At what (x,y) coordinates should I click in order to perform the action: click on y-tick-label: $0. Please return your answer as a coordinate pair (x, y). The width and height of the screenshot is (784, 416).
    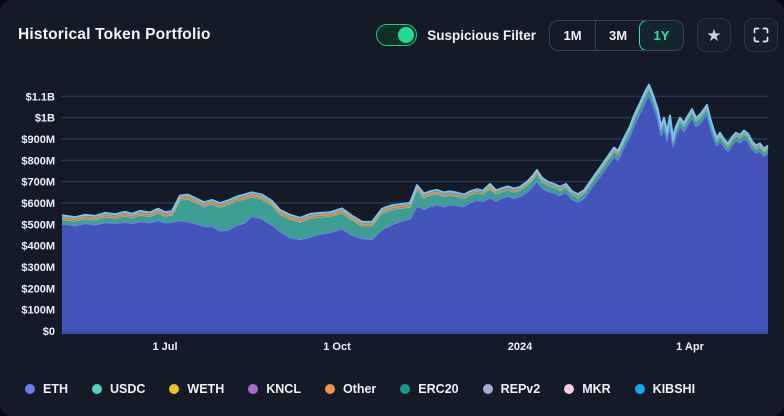
    Looking at the image, I should click on (49, 332).